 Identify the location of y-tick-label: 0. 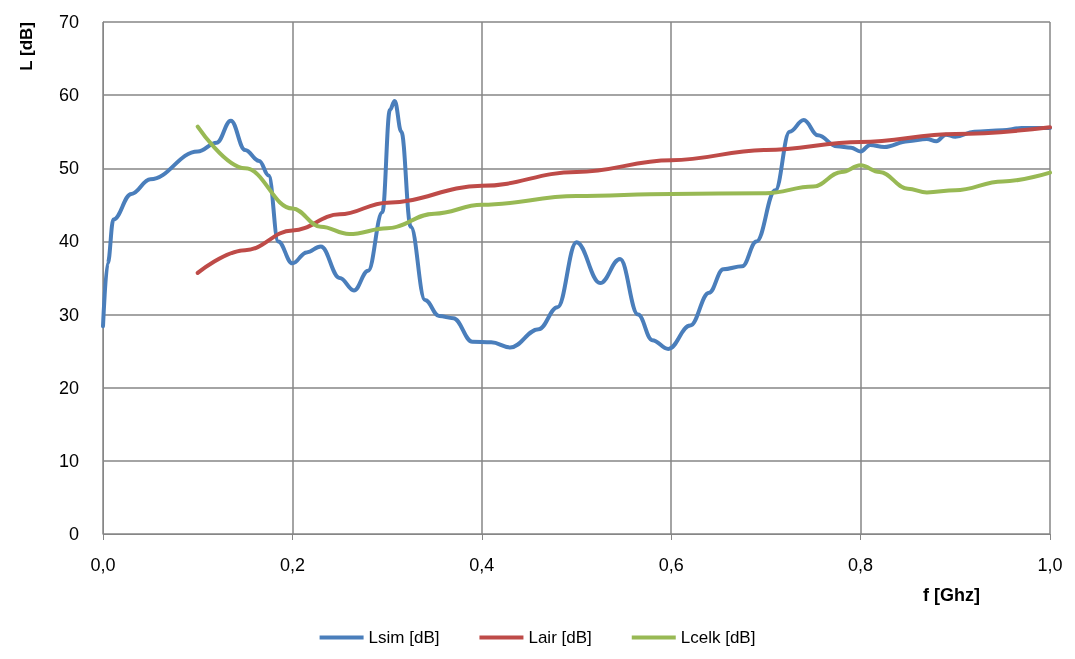
(73, 534).